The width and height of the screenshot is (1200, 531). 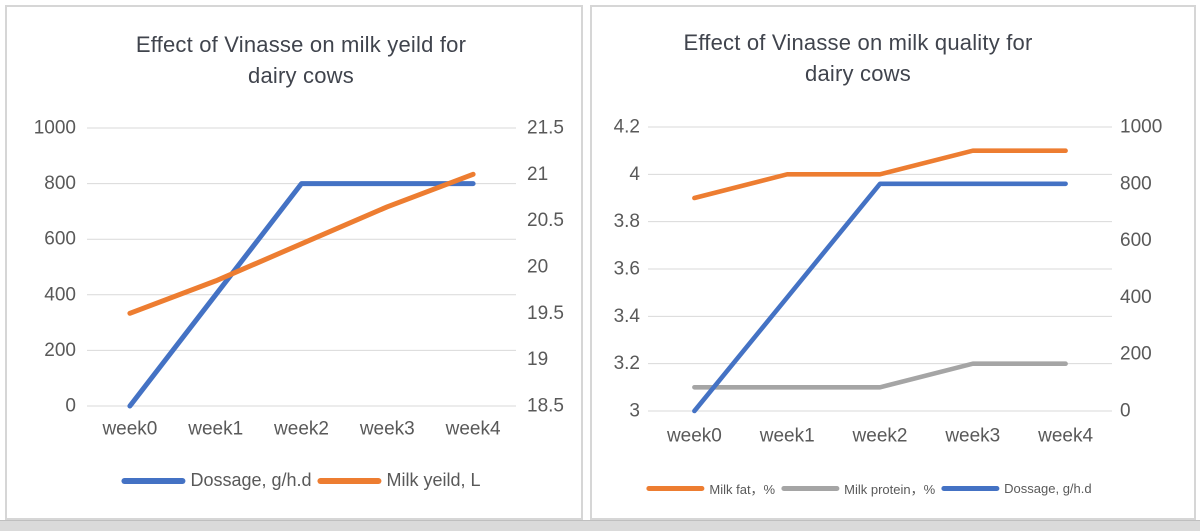 What do you see at coordinates (301, 44) in the screenshot?
I see `chart-title-line1: Effect of Vinasse on milk yeild for` at bounding box center [301, 44].